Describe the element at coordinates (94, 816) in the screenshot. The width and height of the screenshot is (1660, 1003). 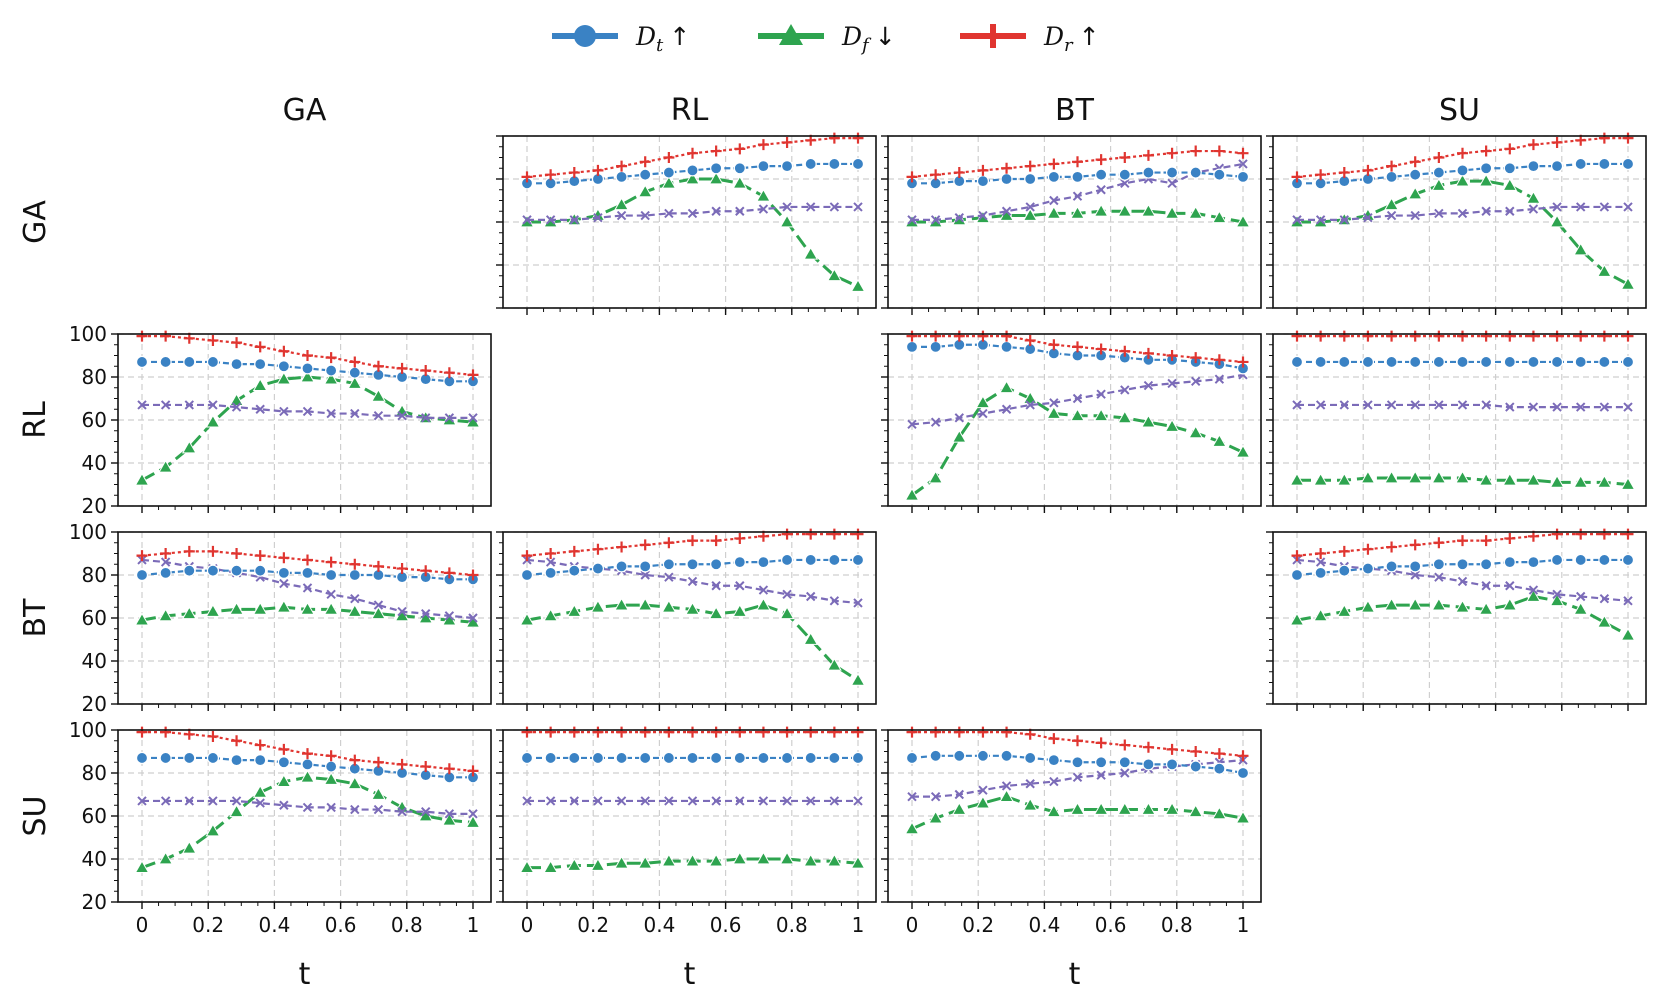
I see `y-tick-label: 60` at that location.